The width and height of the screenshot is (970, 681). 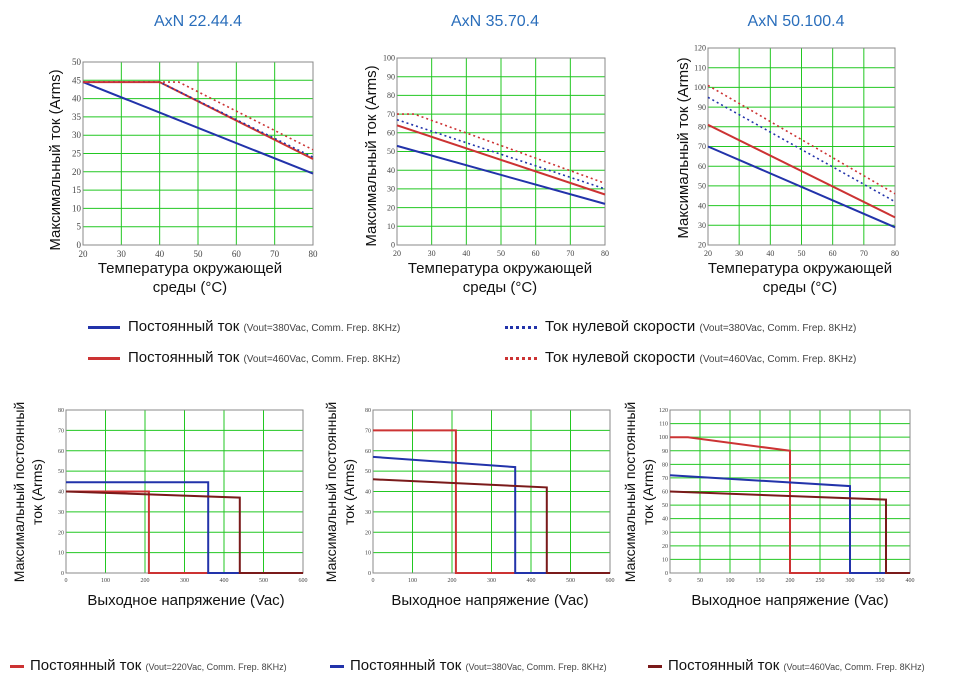 What do you see at coordinates (663, 438) in the screenshot?
I see `y-tick-label: 100` at bounding box center [663, 438].